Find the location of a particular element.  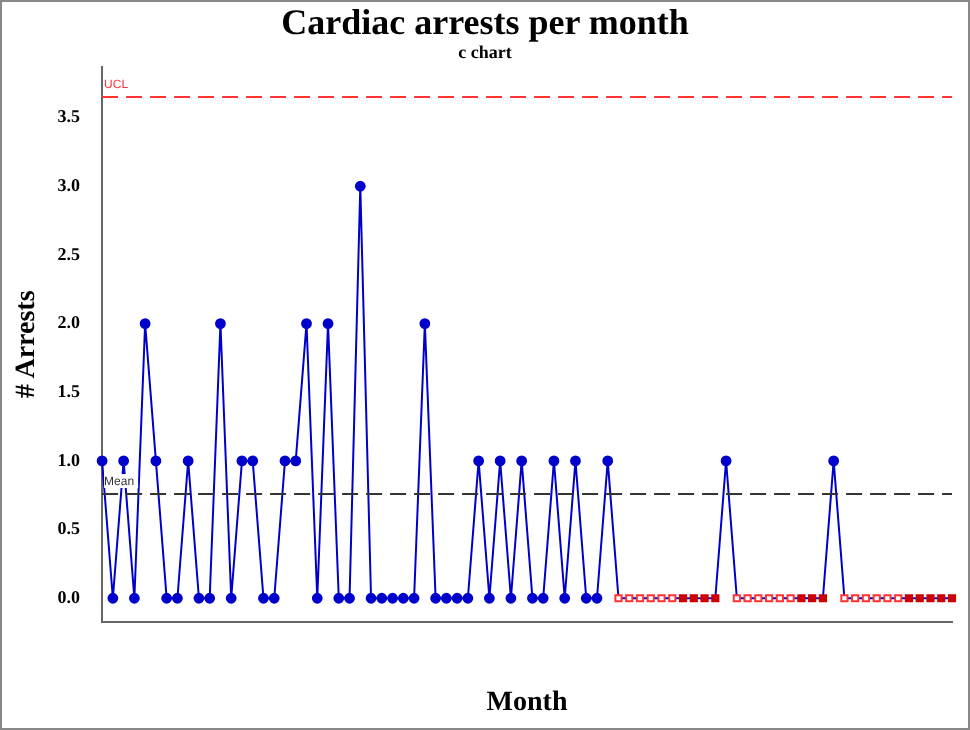

y-tick-label: 0.5 is located at coordinates (69, 528).